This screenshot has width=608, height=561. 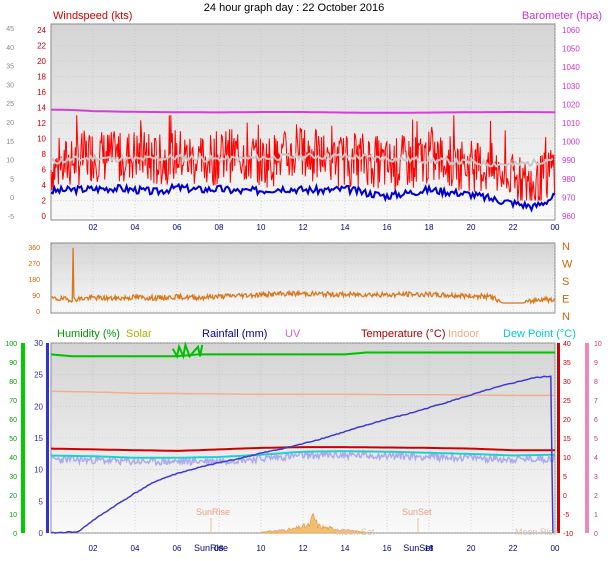 I want to click on wind-y-tick: 6, so click(x=44, y=170).